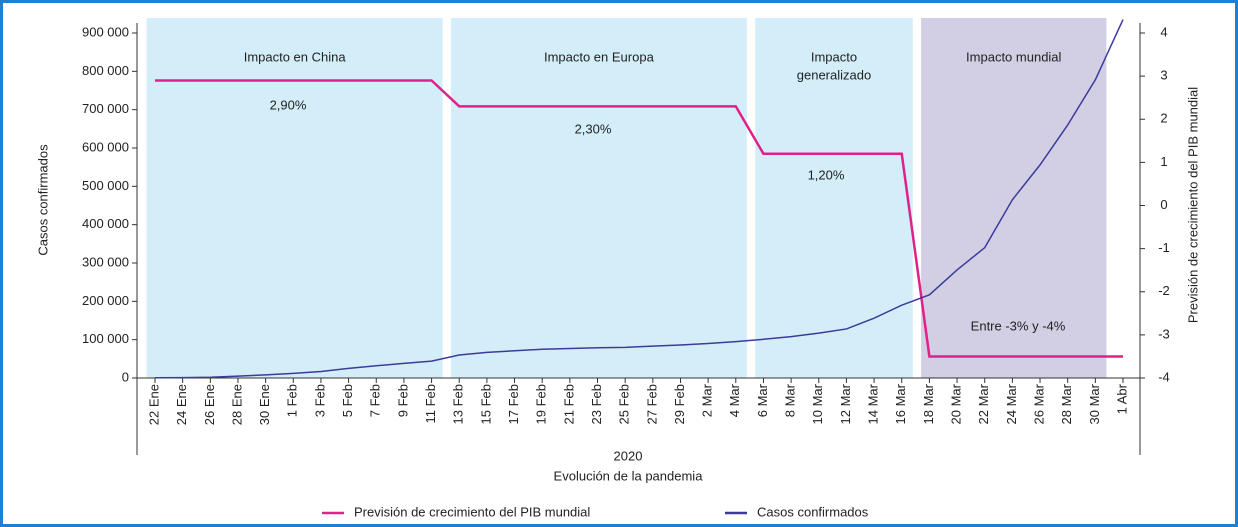  Describe the element at coordinates (955, 403) in the screenshot. I see `x-tick-label: 20 Mar` at that location.